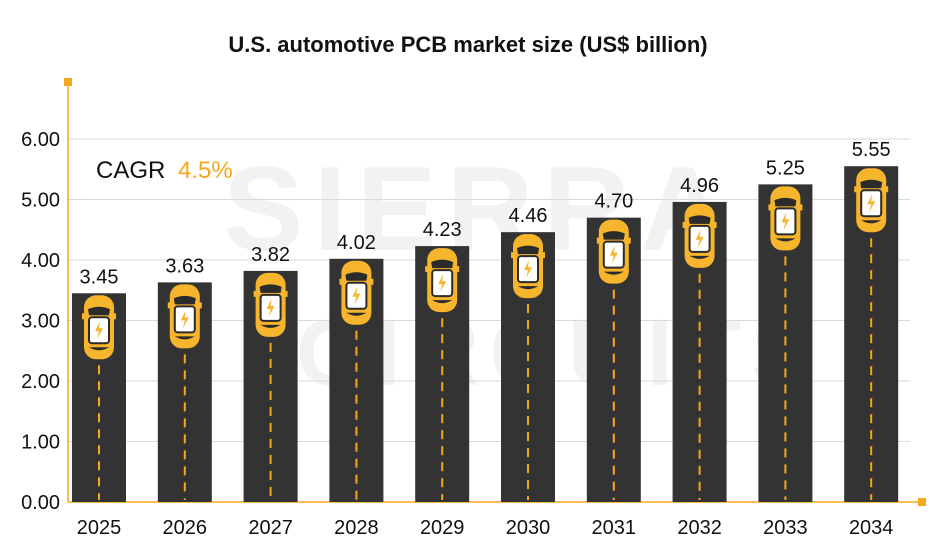  I want to click on data-label: 5.25, so click(785, 168).